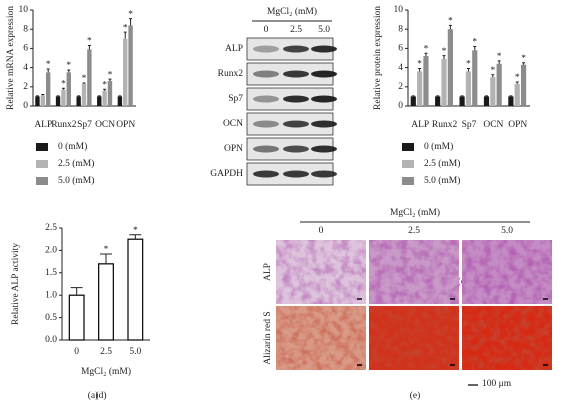 The width and height of the screenshot is (564, 410). What do you see at coordinates (507, 231) in the screenshot?
I see `column-label: 5.0` at bounding box center [507, 231].